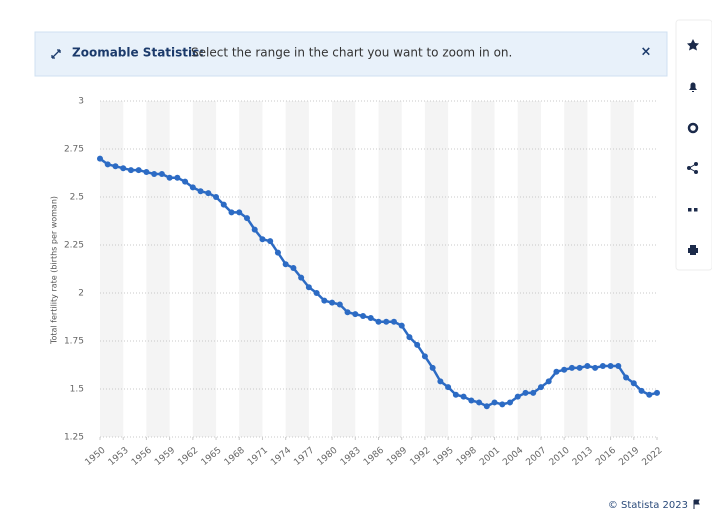 The width and height of the screenshot is (712, 510). Describe the element at coordinates (56, 54) in the screenshot. I see `zoom-icon` at that location.